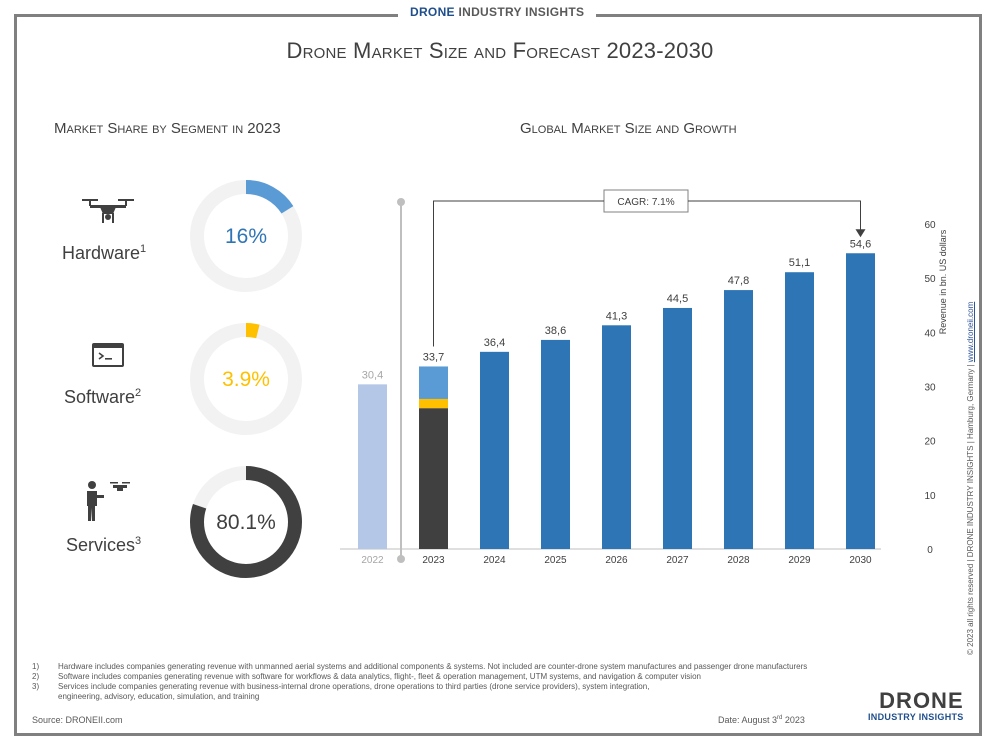  I want to click on x-tick-label-2022: 2022, so click(372, 560).